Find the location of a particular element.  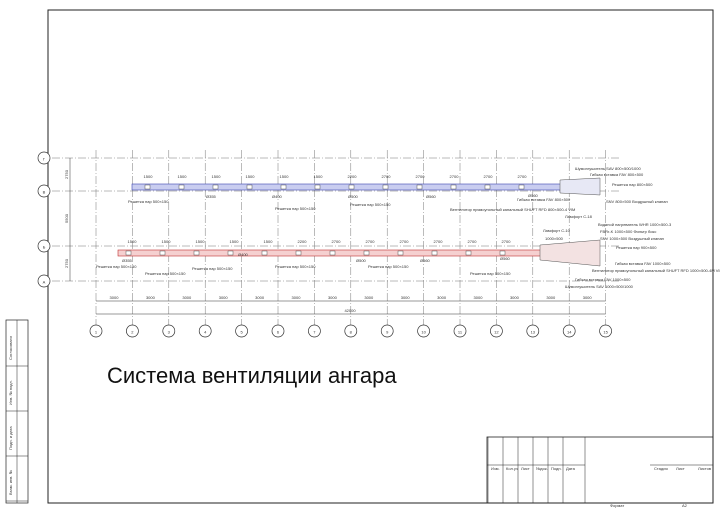

column-label: 12 is located at coordinates (496, 332).